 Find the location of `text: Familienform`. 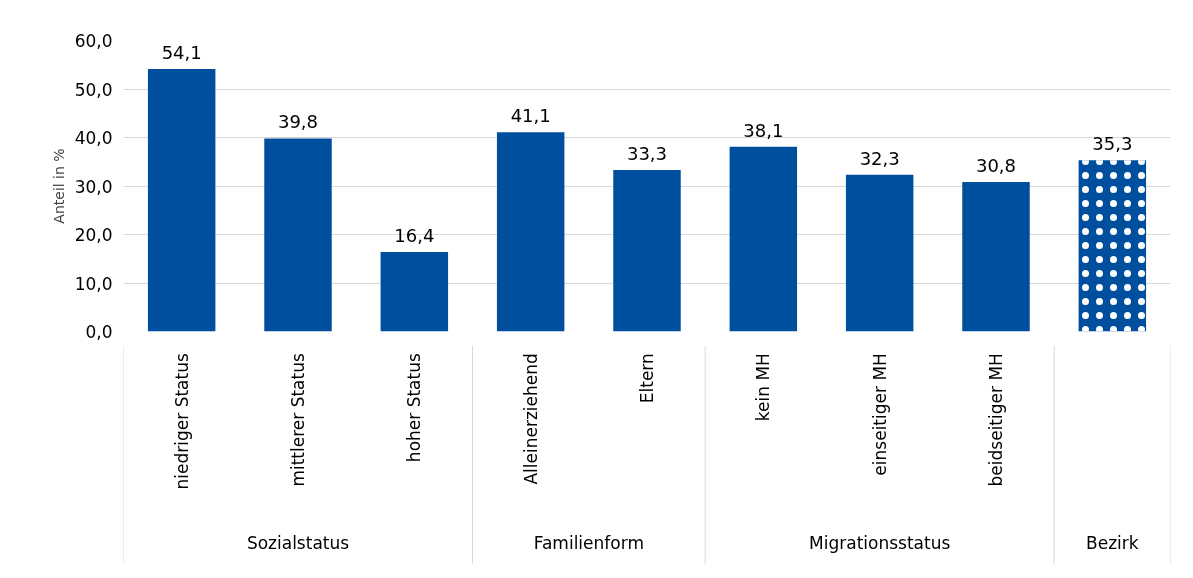

text: Familienform is located at coordinates (588, 542).